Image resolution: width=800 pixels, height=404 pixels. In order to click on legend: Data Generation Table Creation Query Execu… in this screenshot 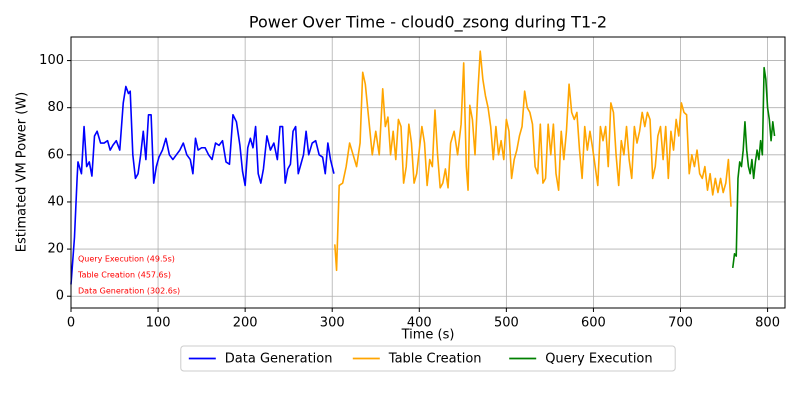, I will do `click(428, 358)`.